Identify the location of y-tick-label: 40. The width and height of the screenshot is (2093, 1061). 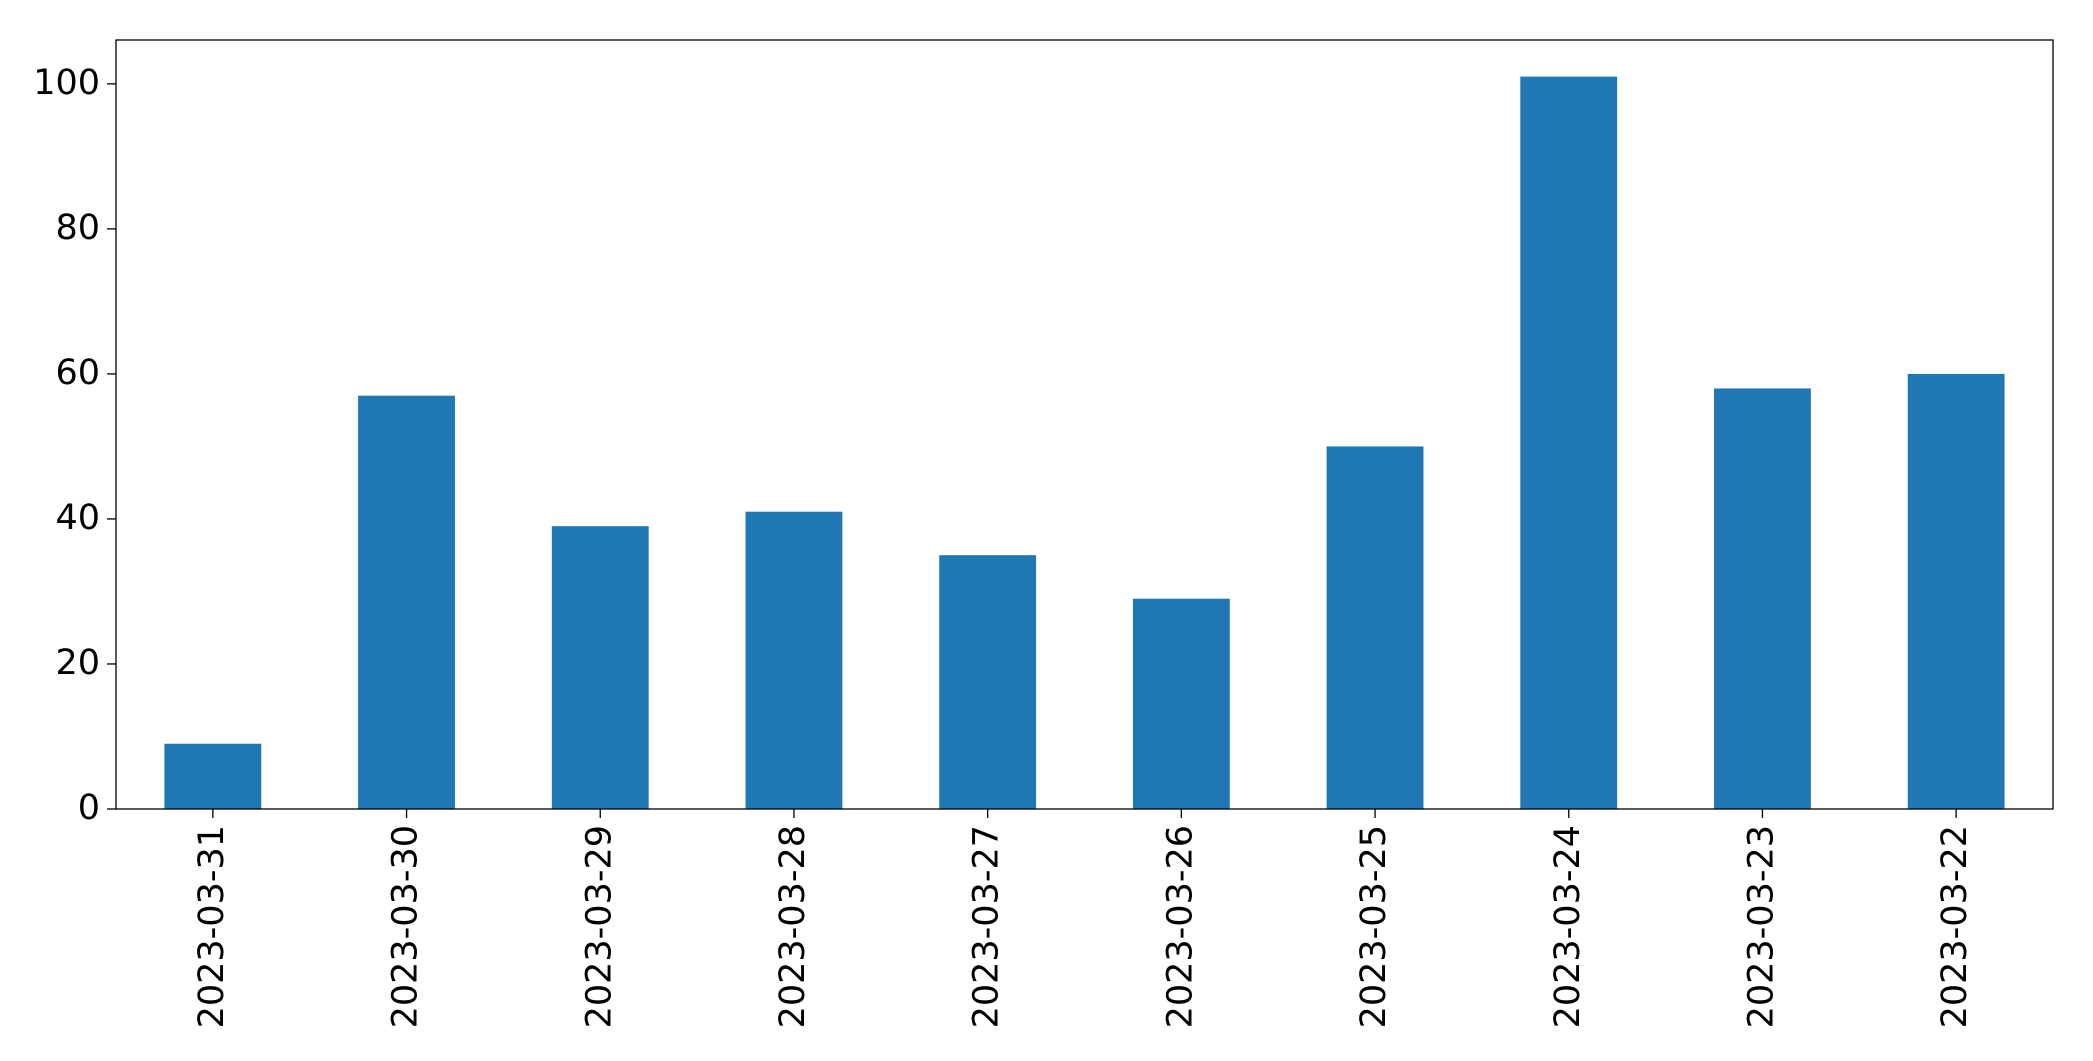
(77, 518).